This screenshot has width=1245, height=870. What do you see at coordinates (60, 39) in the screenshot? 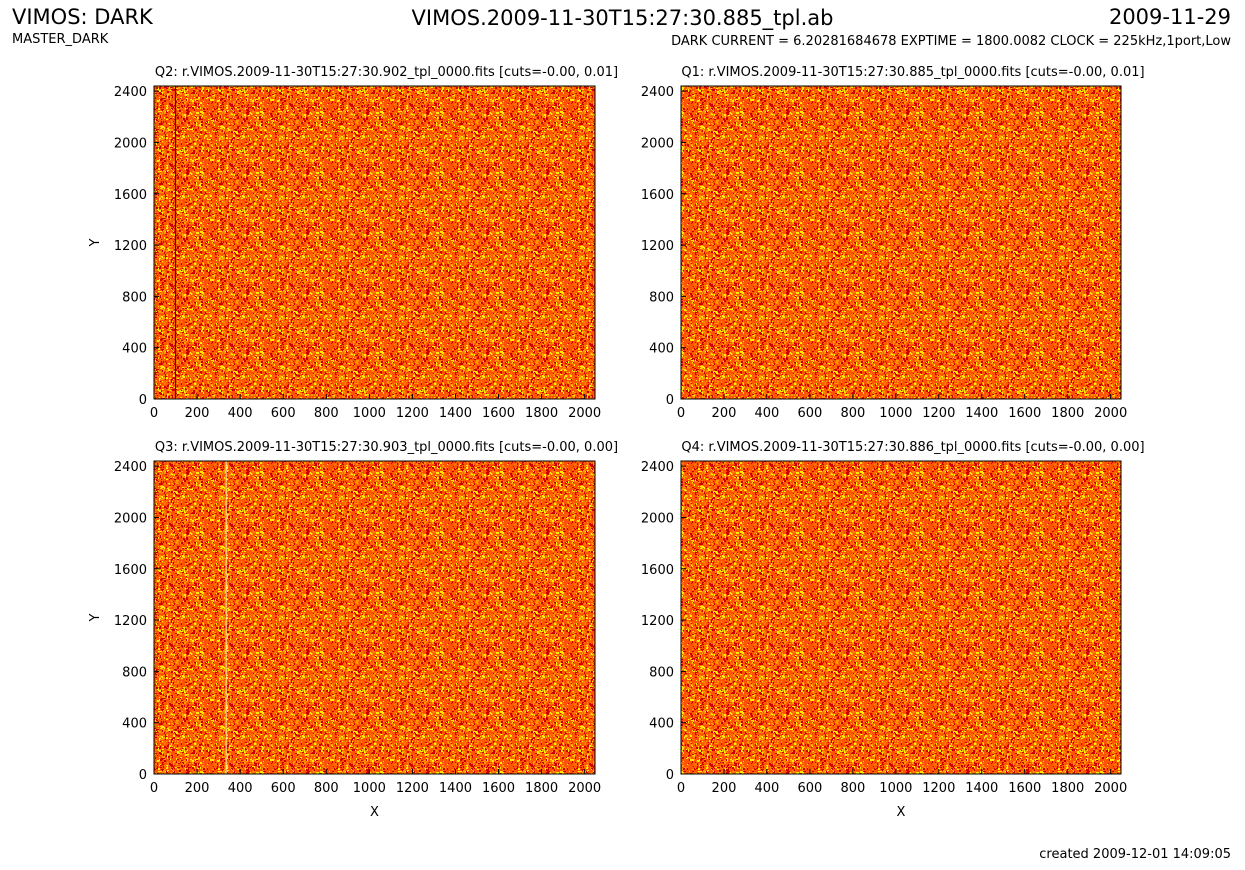
I see `product-subtitle: MASTER_DARK` at bounding box center [60, 39].